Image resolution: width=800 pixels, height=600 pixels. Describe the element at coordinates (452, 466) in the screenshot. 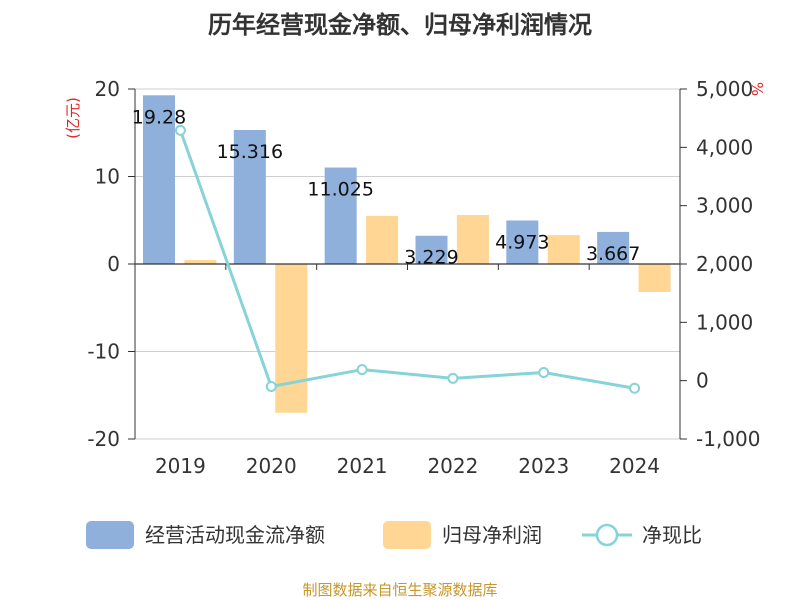

I see `x-tick-label: 2022` at that location.